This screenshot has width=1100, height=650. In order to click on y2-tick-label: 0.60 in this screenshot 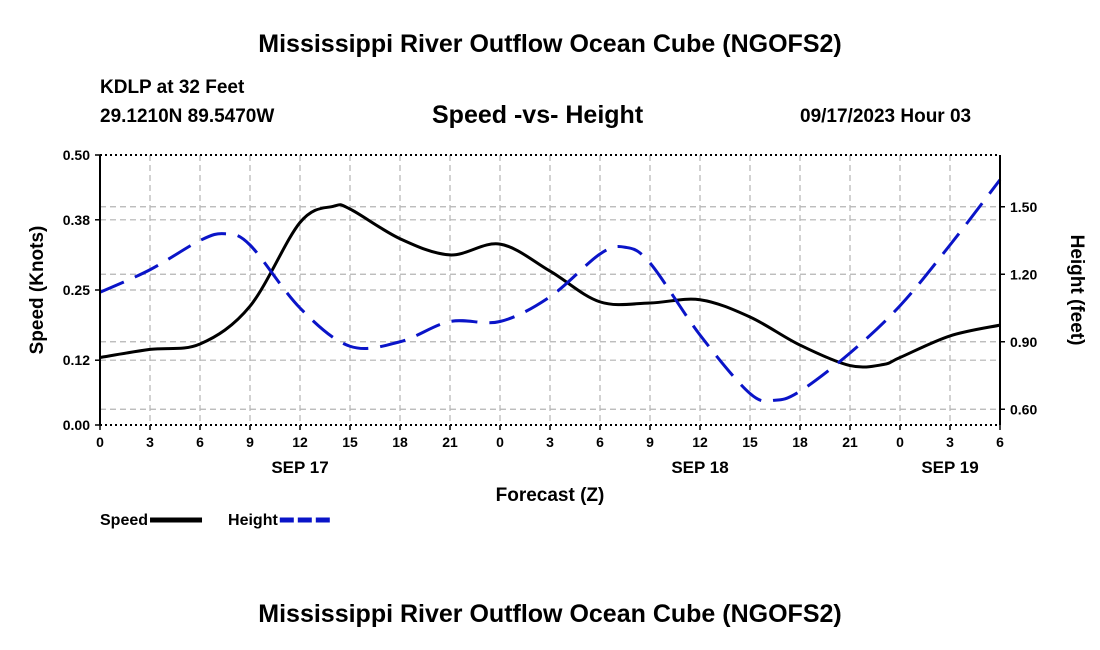, I will do `click(1023, 409)`.